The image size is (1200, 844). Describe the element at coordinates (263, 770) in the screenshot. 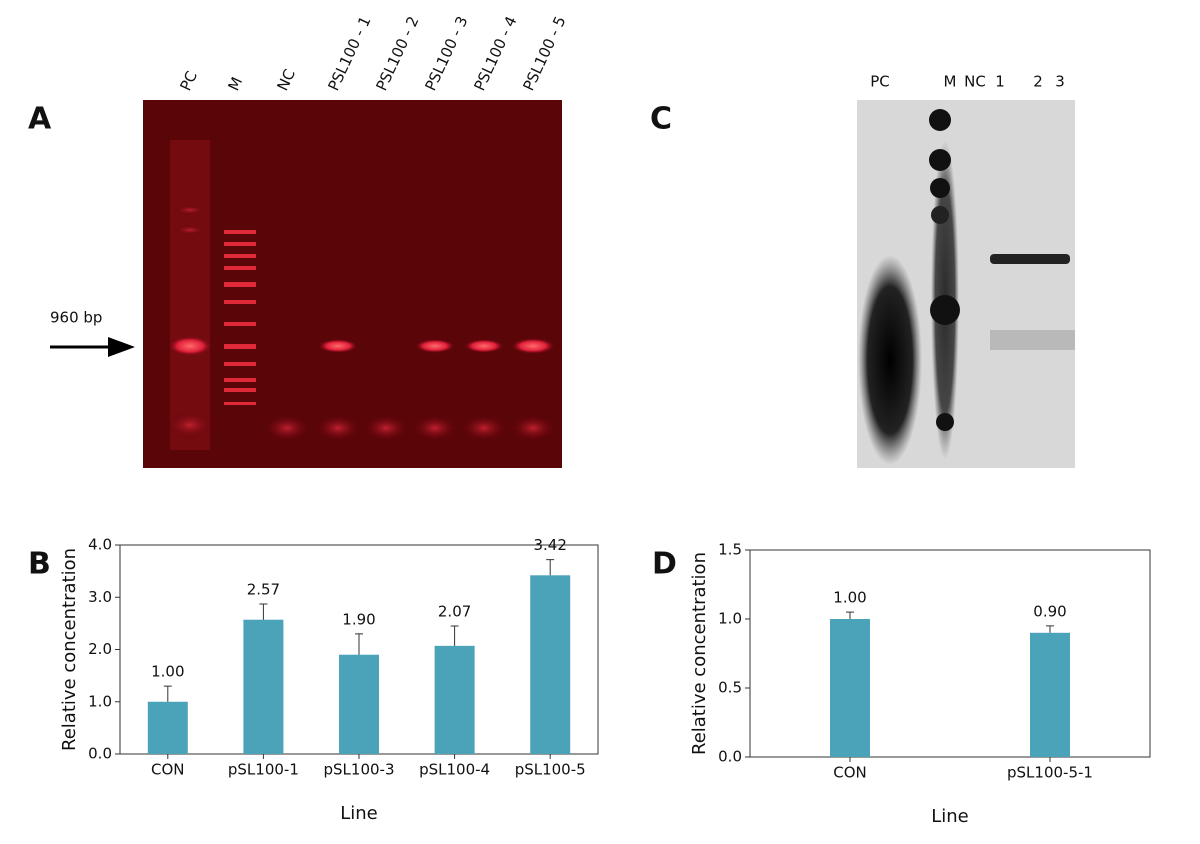

I see `x-tick-label: pSL100-1` at that location.